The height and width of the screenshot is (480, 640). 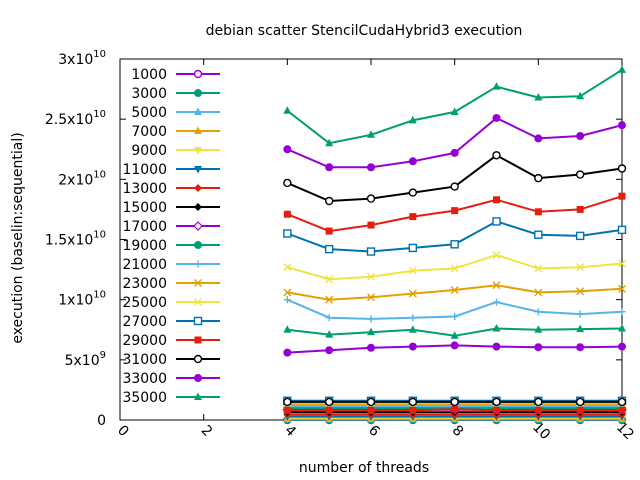 I want to click on x-tick-label: 2, so click(x=207, y=431).